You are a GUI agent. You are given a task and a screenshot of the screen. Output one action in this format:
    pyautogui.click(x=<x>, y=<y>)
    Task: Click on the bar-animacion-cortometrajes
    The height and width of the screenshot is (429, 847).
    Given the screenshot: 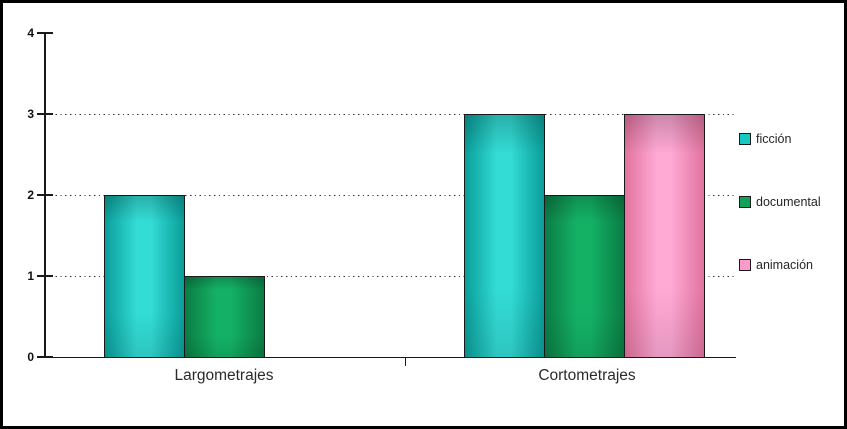 What is the action you would take?
    pyautogui.click(x=664, y=236)
    